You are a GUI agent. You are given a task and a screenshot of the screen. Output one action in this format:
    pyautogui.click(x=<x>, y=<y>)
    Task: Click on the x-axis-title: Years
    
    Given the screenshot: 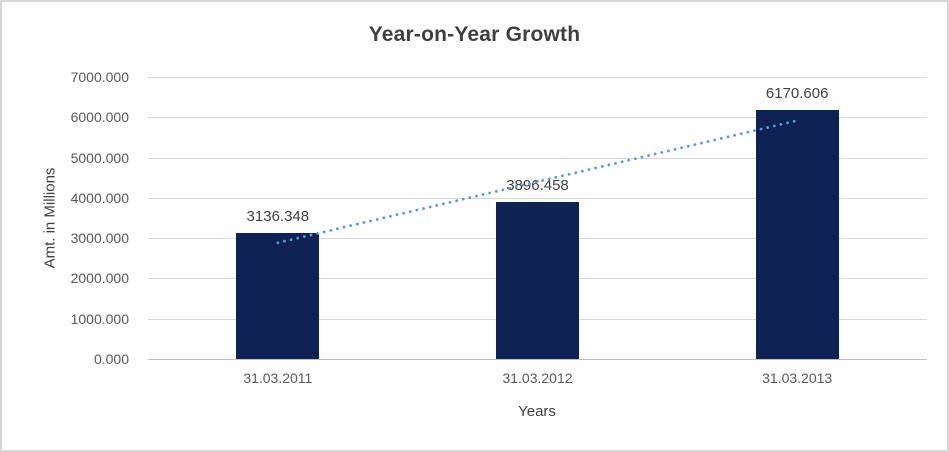 What is the action you would take?
    pyautogui.click(x=537, y=411)
    